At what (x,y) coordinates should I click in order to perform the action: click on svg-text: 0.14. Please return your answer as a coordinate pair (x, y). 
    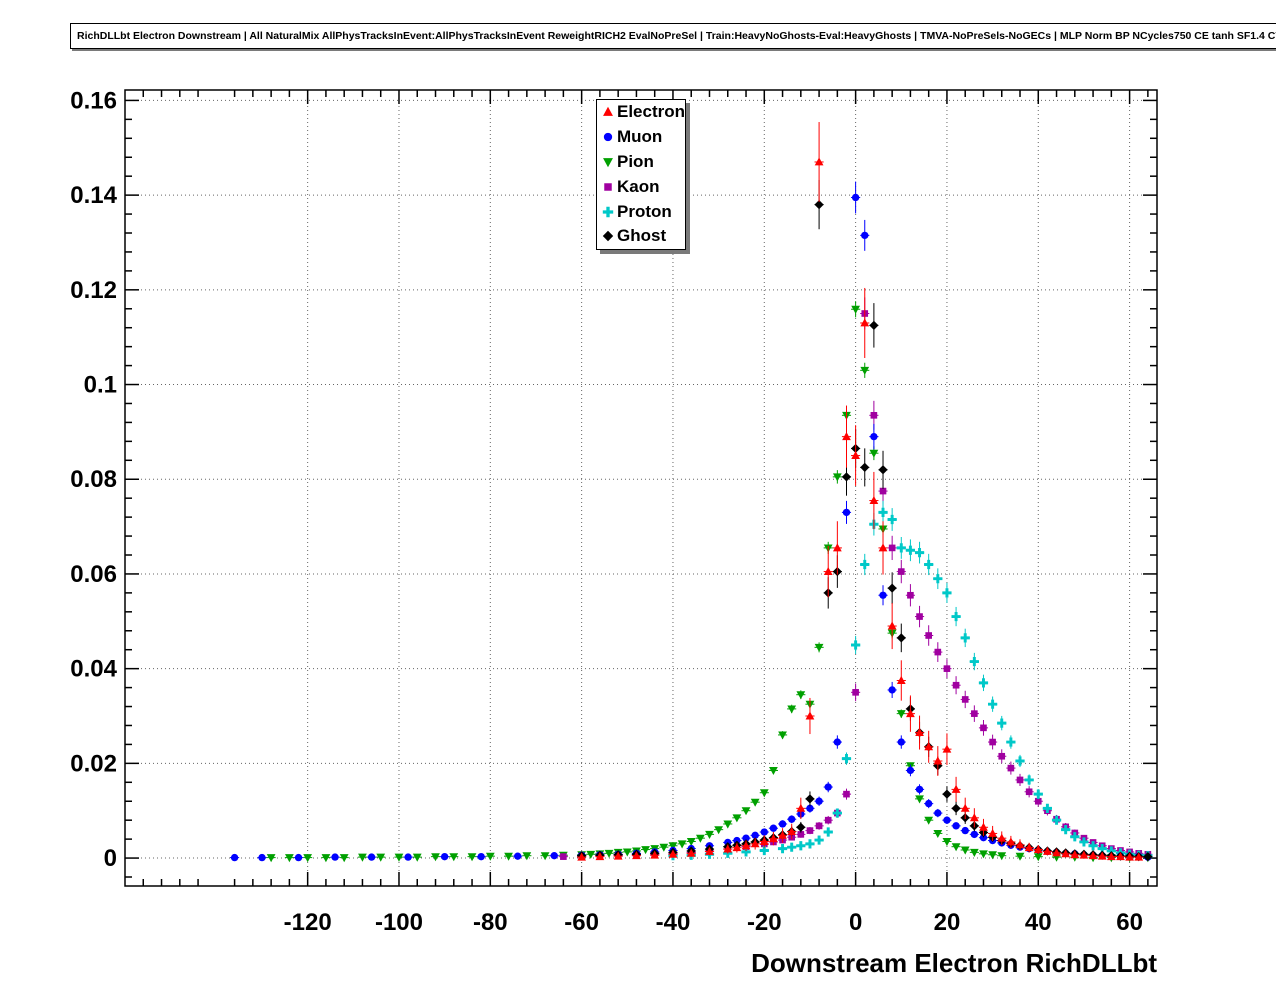
    Looking at the image, I should click on (93, 195).